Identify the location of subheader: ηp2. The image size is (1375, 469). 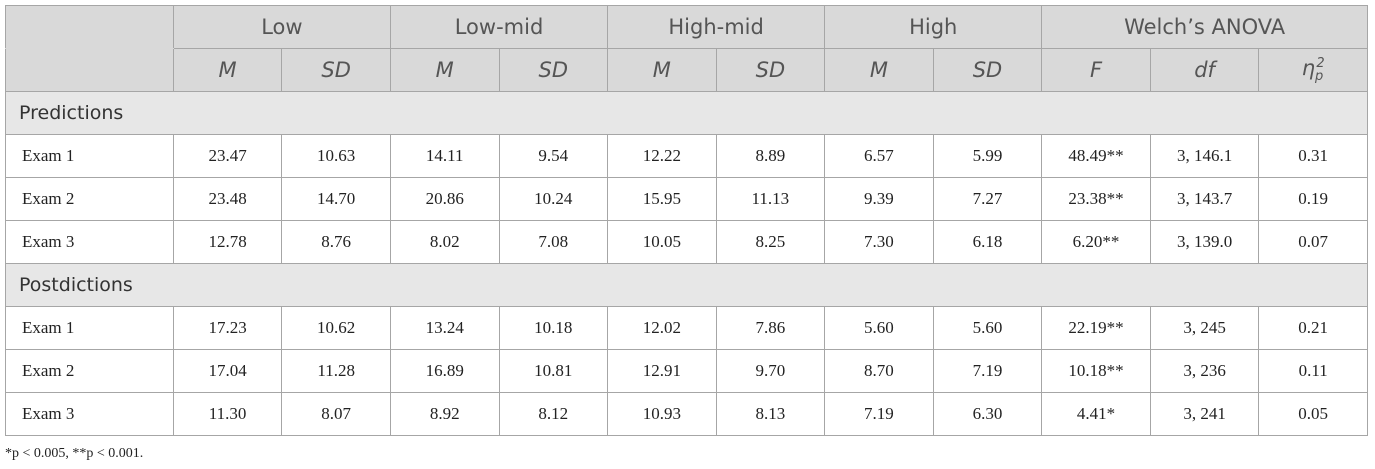
(1313, 70).